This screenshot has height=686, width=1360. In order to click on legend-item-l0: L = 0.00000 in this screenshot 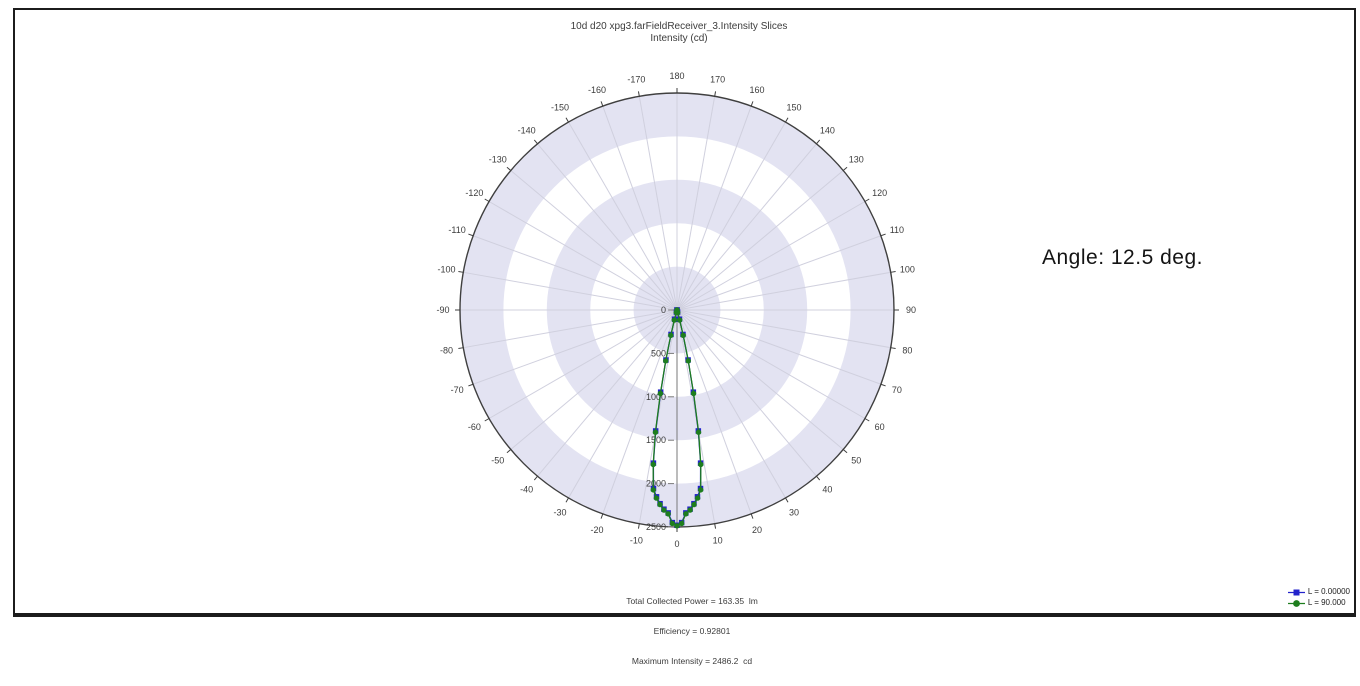, I will do `click(1318, 592)`.